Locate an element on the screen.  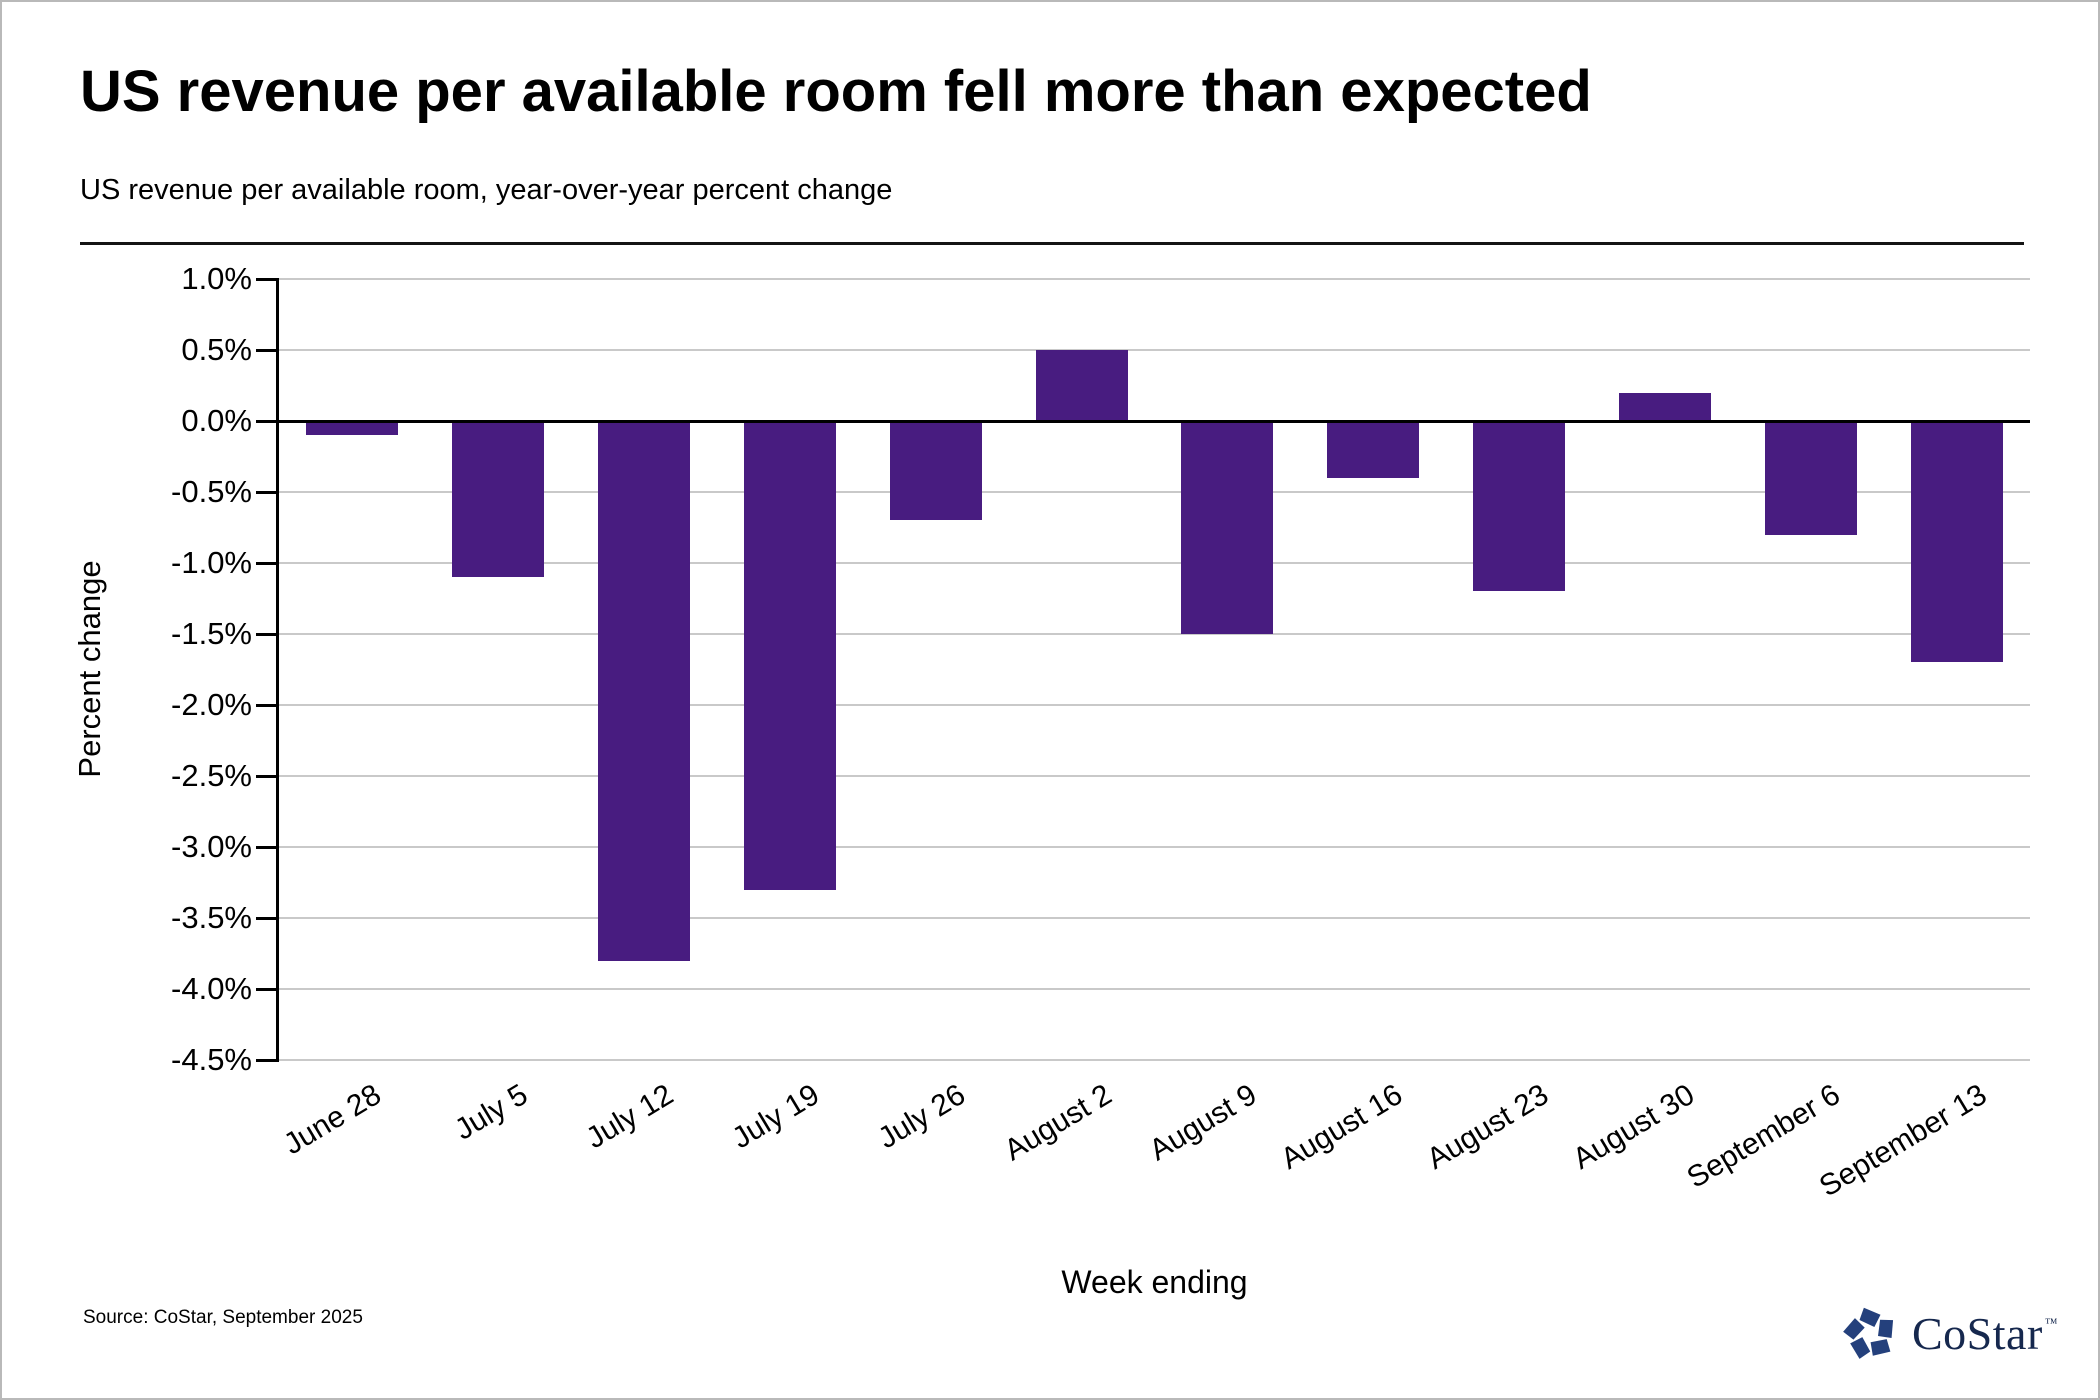
x-tick-label: August 2 is located at coordinates (1057, 1123).